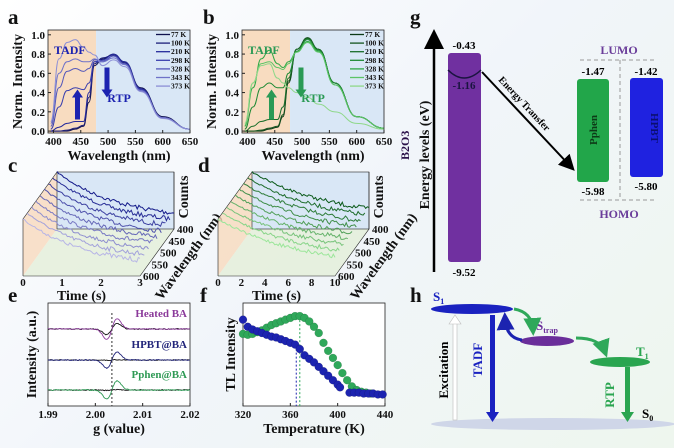  Describe the element at coordinates (355, 265) in the screenshot. I see `wavelength-tick-label: 550` at that location.